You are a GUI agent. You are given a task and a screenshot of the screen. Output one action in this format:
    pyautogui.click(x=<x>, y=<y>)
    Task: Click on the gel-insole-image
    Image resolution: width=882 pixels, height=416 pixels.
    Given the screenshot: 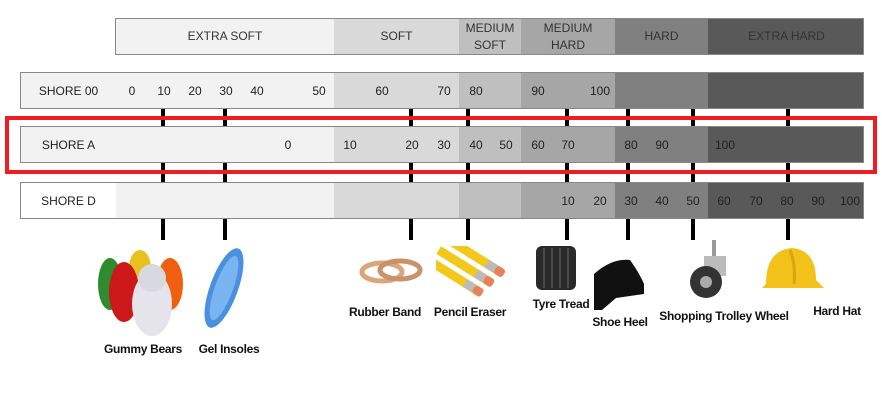 What is the action you would take?
    pyautogui.click(x=224, y=288)
    